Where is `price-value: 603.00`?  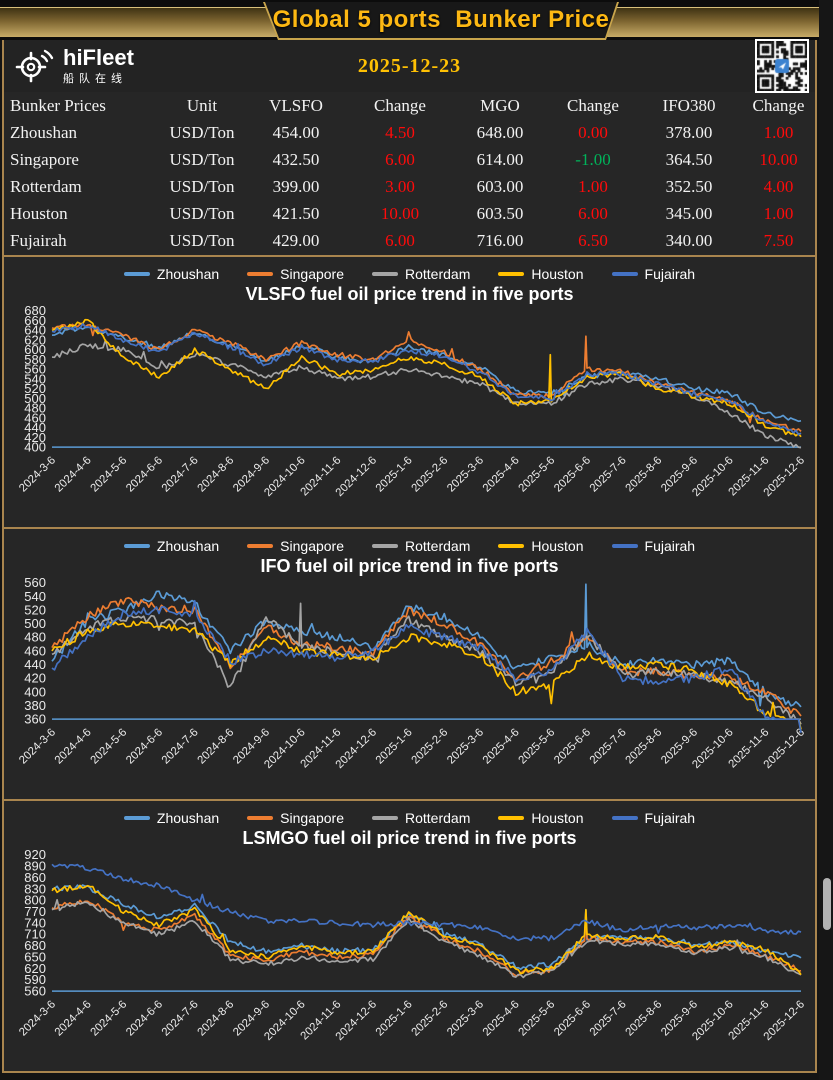 price-value: 603.00 is located at coordinates (500, 187).